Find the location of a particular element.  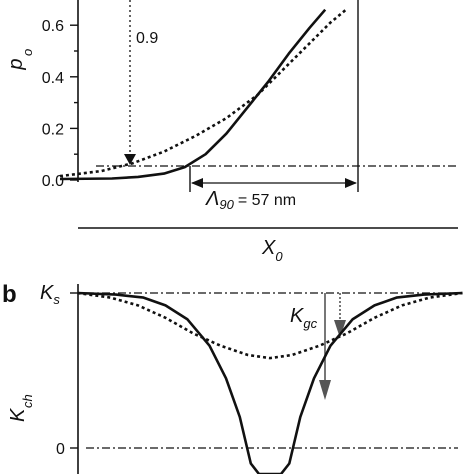

panel-b-letter: b is located at coordinates (9, 294).